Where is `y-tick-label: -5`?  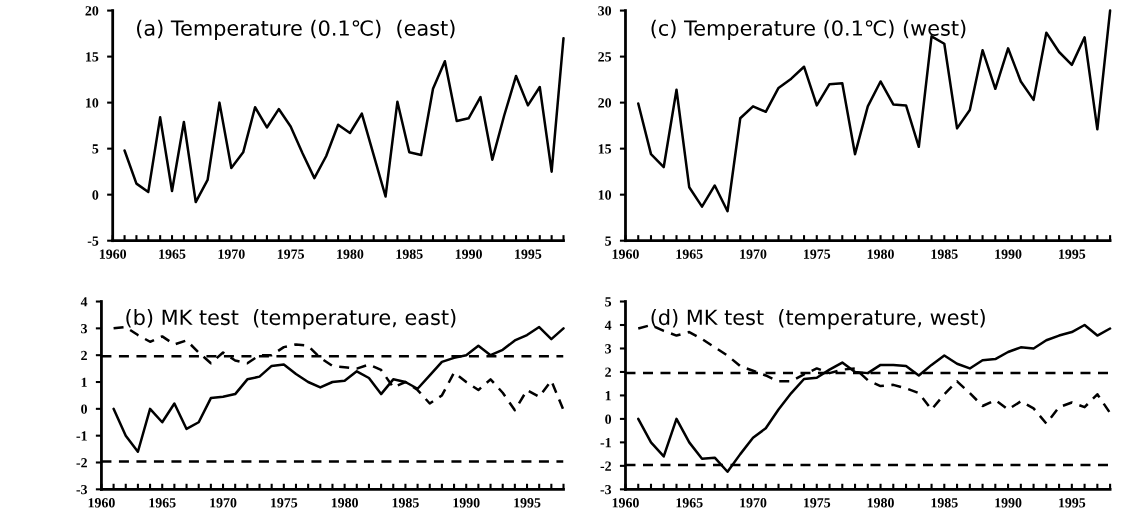 y-tick-label: -5 is located at coordinates (93, 241).